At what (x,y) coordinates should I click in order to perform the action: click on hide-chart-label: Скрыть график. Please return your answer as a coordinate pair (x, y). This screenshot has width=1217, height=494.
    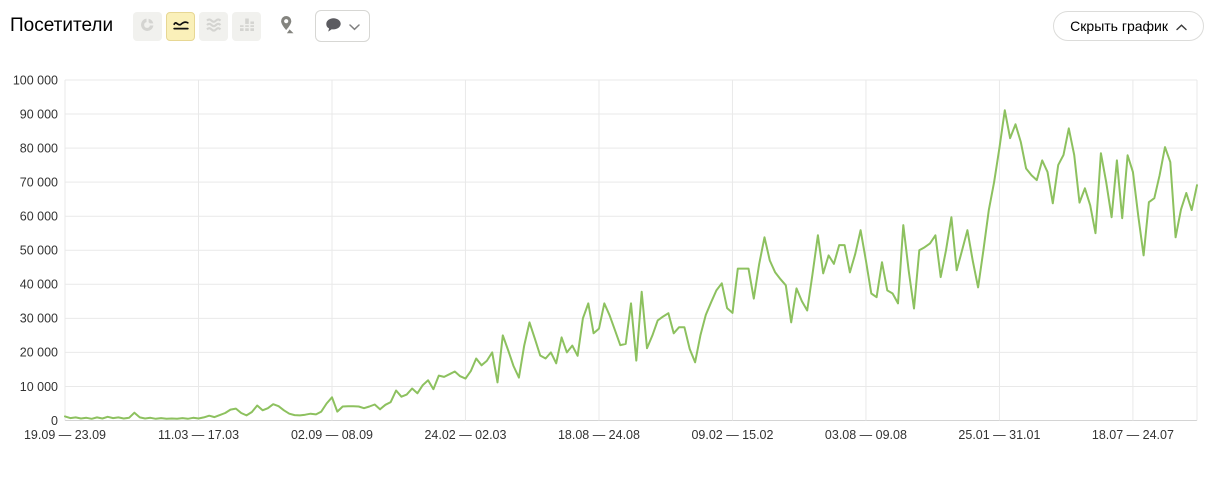
    Looking at the image, I should click on (1119, 26).